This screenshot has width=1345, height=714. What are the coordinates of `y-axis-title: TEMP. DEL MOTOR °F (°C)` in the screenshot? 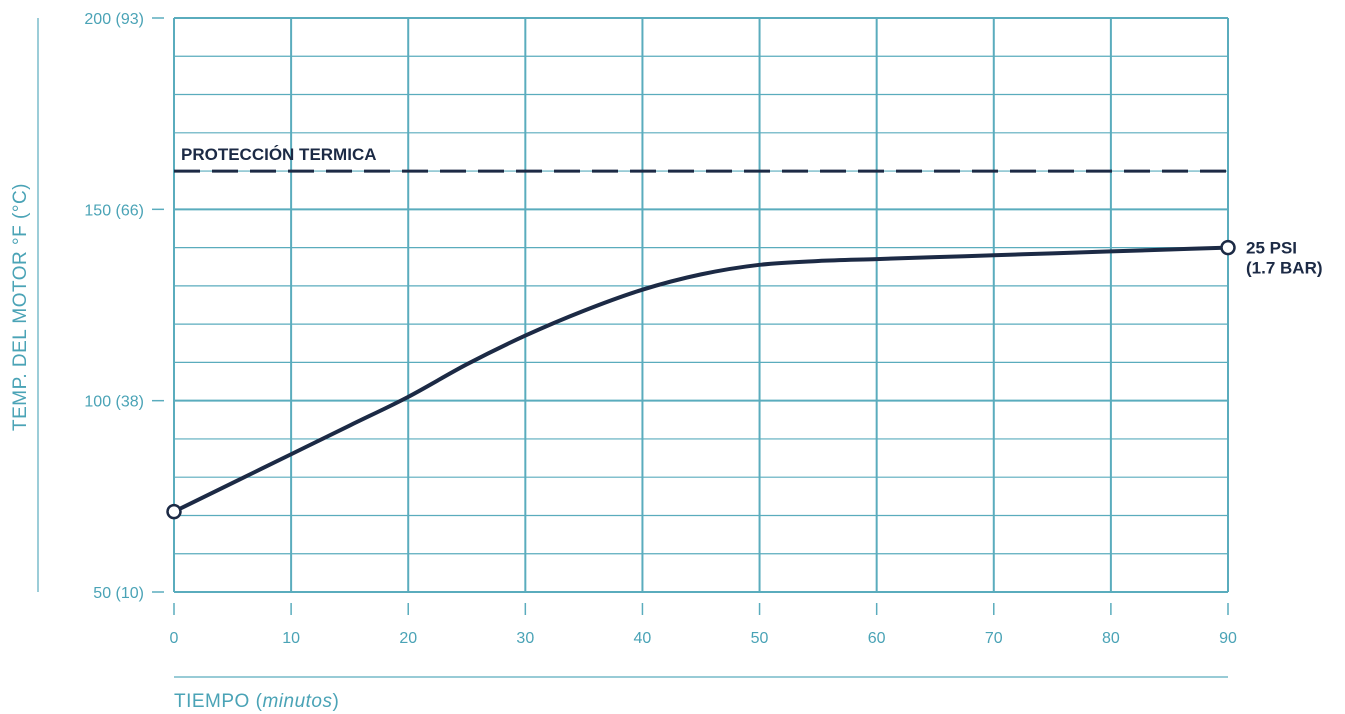 It's located at (20, 307).